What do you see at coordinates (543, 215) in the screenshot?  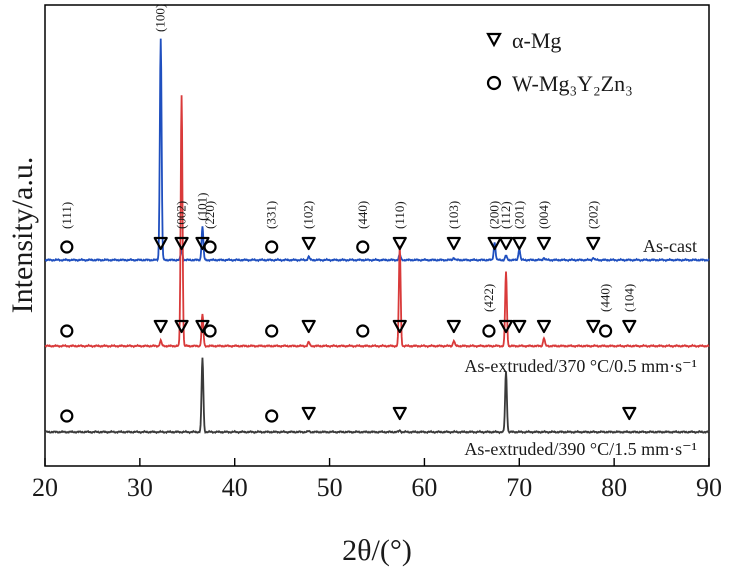 I see `peak-index-label: (004)` at bounding box center [543, 215].